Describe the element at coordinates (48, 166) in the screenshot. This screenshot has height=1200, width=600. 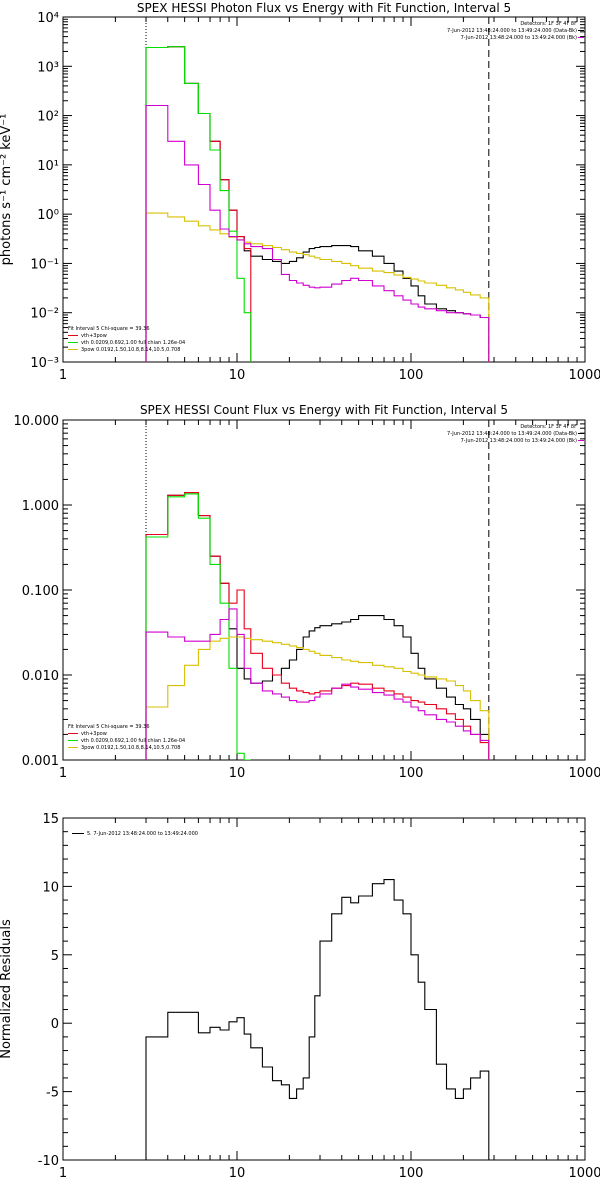
I see `y-tick-label: 10¹` at that location.